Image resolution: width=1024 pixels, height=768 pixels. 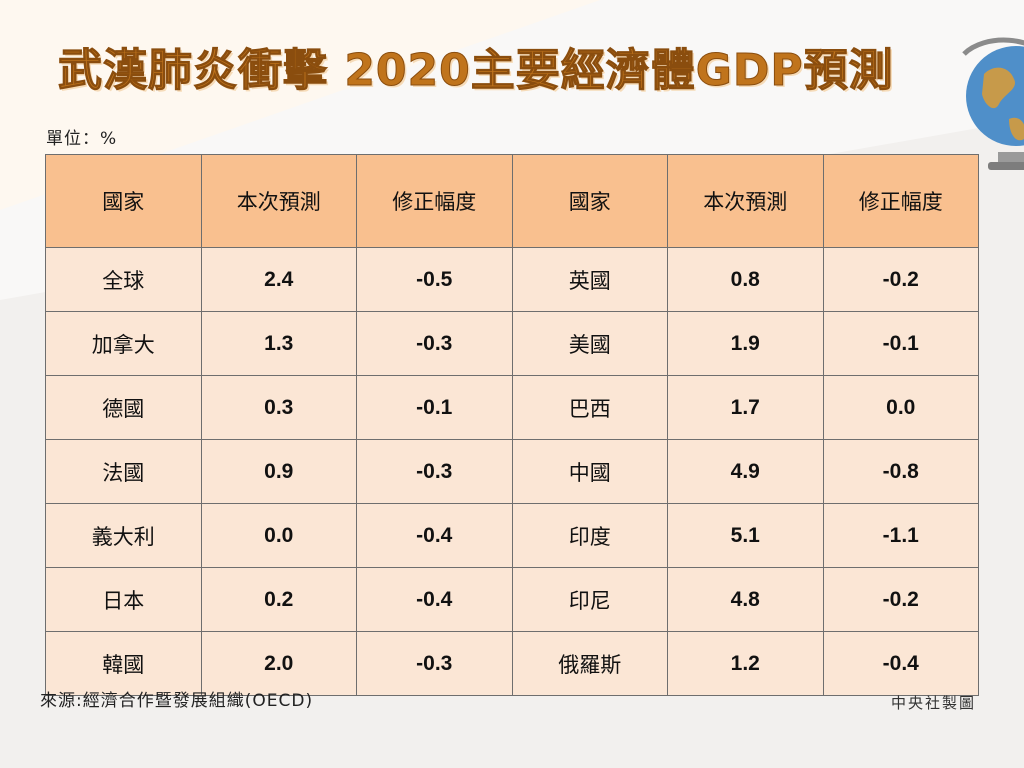 I want to click on table-header-row: 國家 本次預測 修正幅度 國家 本次預測 修正幅度, so click(x=512, y=201).